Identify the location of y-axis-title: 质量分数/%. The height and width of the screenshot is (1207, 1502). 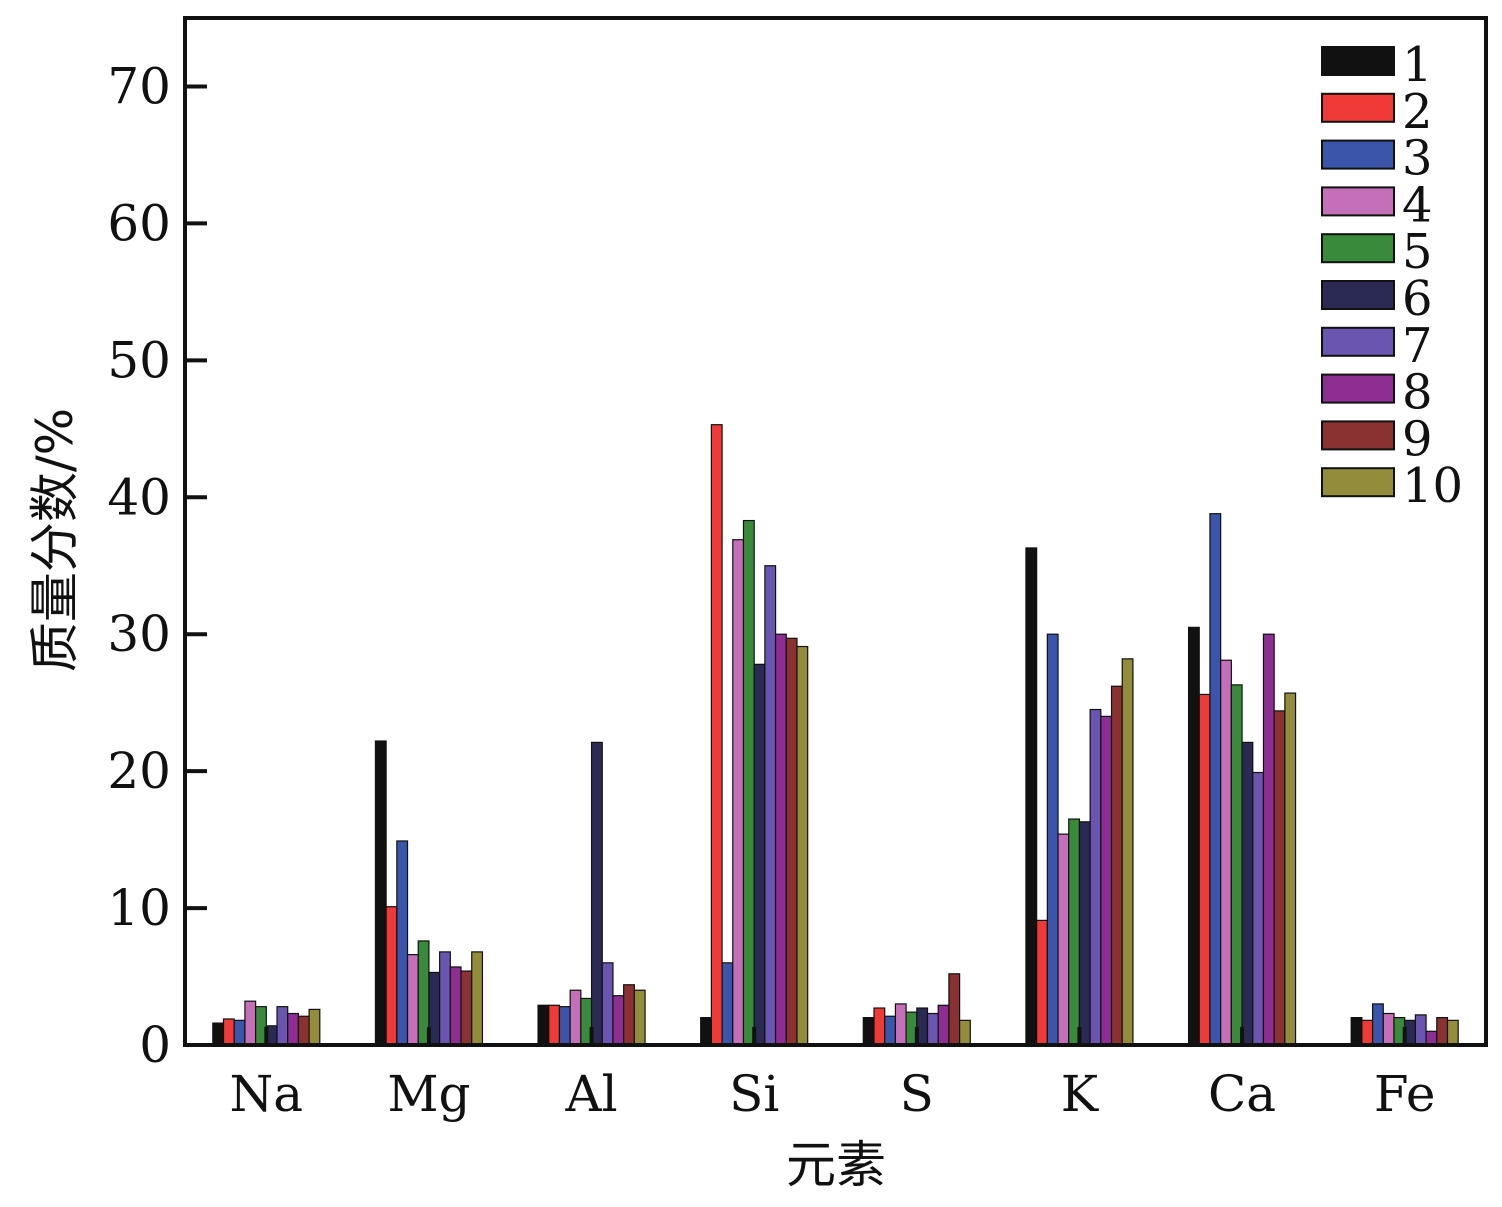
(55, 540).